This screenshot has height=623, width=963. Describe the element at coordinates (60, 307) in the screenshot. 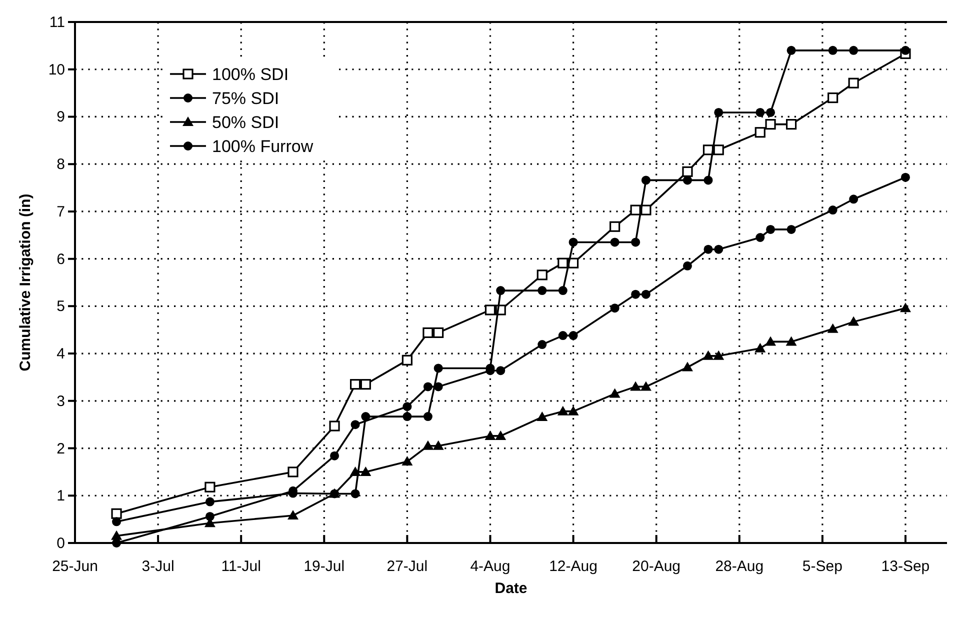

I see `y-tick-label: 5` at that location.